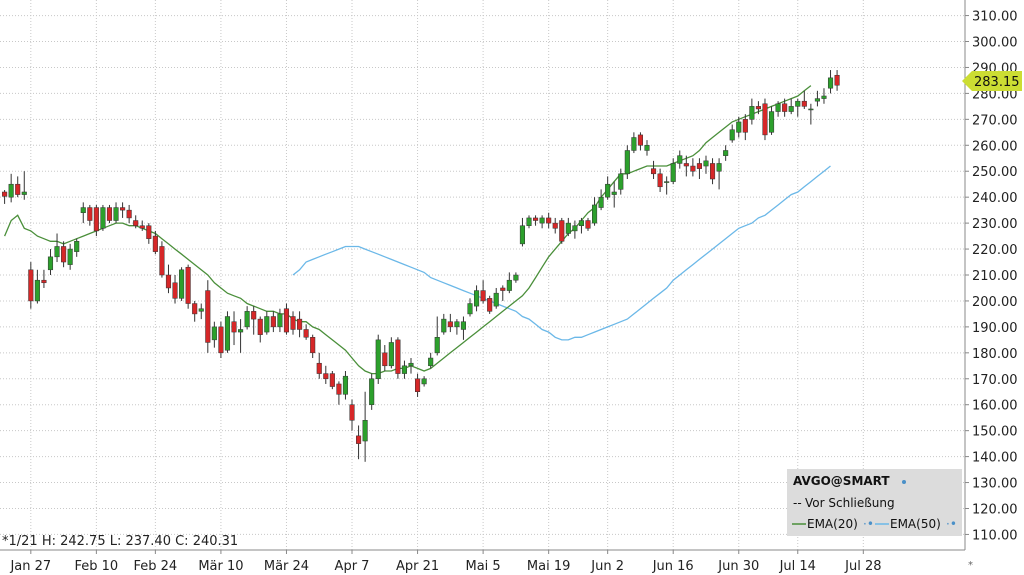  What do you see at coordinates (286, 566) in the screenshot?
I see `x-tick-label: Mär 24` at bounding box center [286, 566].